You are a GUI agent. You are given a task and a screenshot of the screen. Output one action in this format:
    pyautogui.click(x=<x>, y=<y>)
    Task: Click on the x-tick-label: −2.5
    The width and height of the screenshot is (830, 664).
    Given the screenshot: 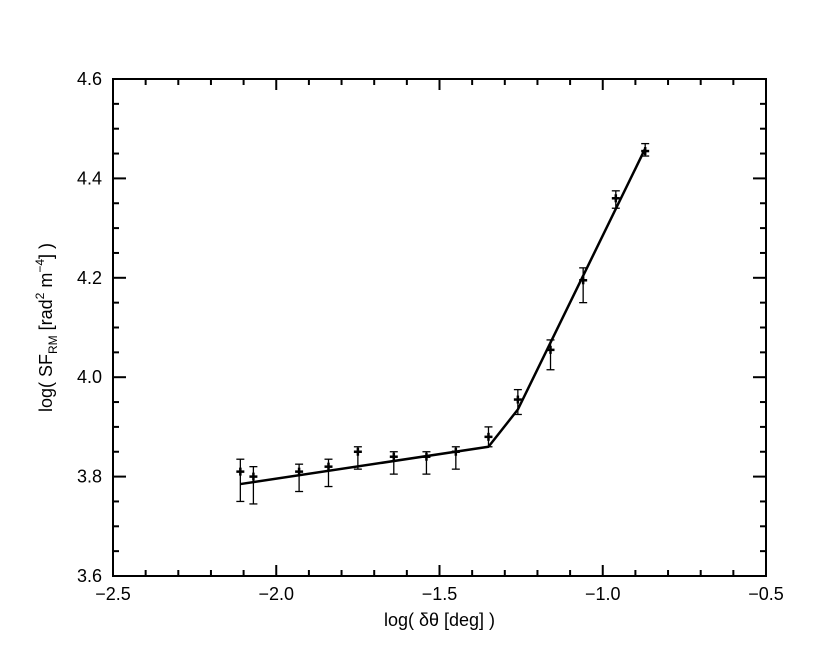 What is the action you would take?
    pyautogui.click(x=113, y=594)
    